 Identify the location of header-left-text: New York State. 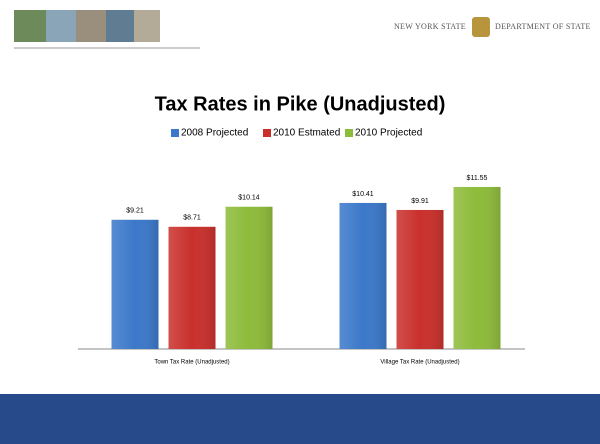
(430, 26).